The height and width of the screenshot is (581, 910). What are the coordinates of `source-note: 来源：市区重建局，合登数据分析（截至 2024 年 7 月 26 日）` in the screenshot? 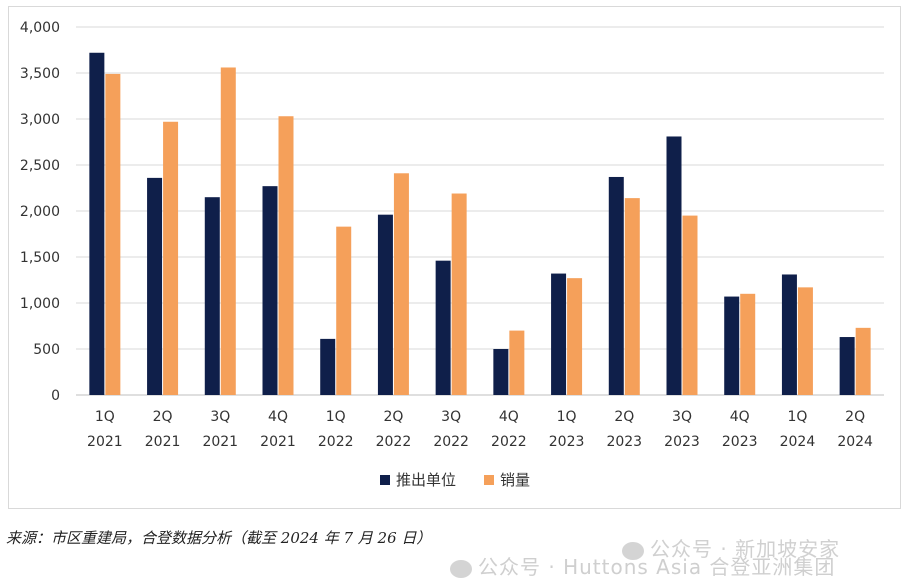 It's located at (219, 538).